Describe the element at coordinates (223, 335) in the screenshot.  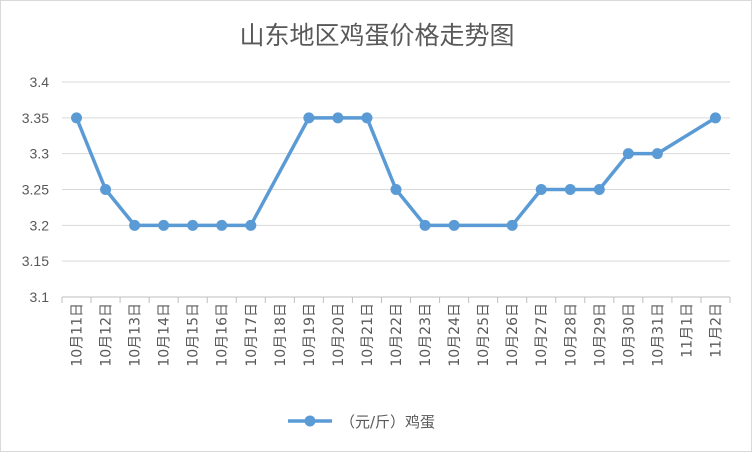
I see `x-tick-label: 10月16日` at that location.